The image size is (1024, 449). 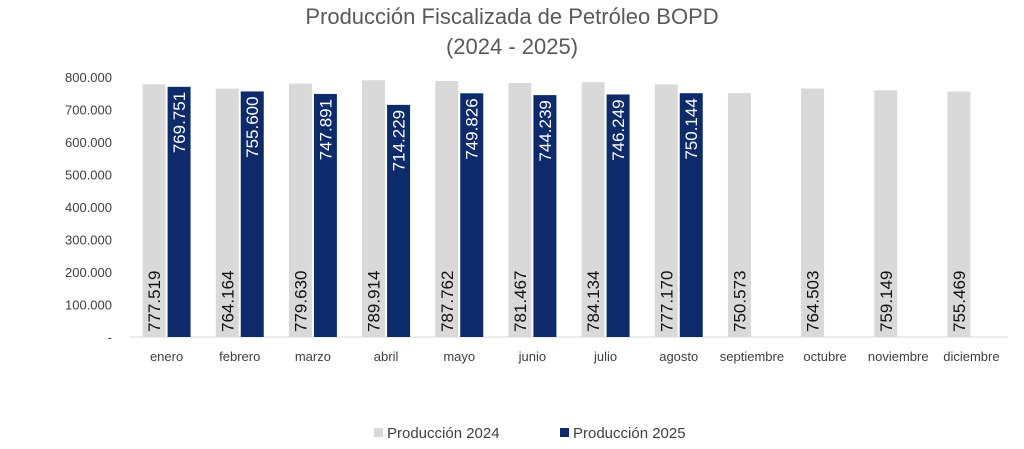 What do you see at coordinates (971, 356) in the screenshot?
I see `x-tick-label: diciembre` at bounding box center [971, 356].